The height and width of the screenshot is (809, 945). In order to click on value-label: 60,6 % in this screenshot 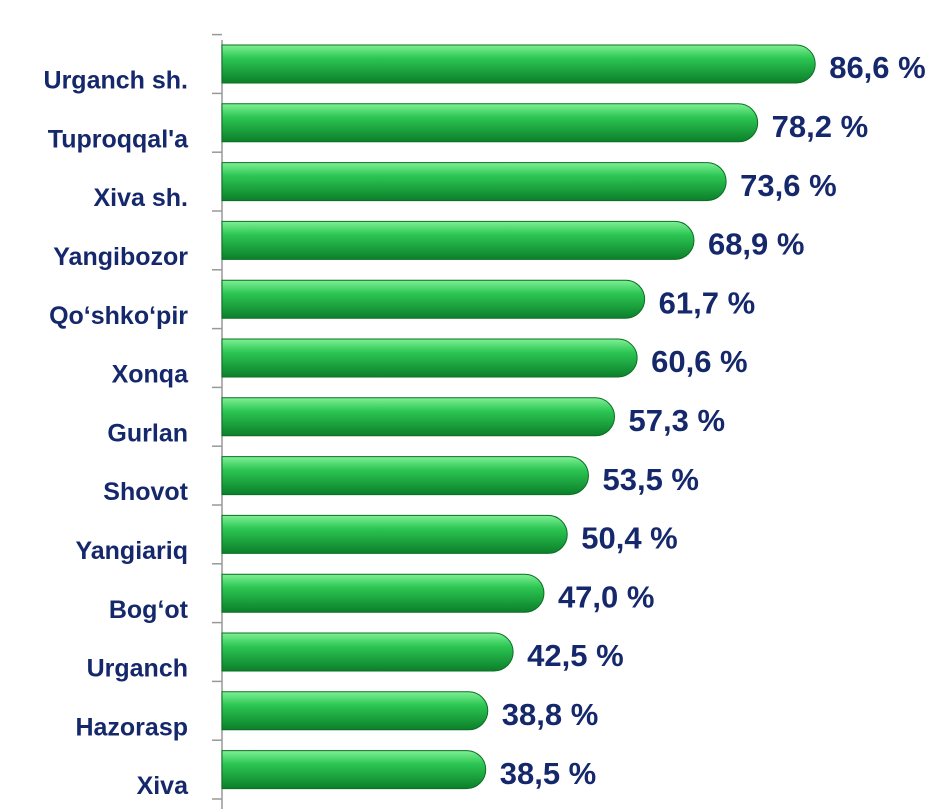, I will do `click(699, 361)`.